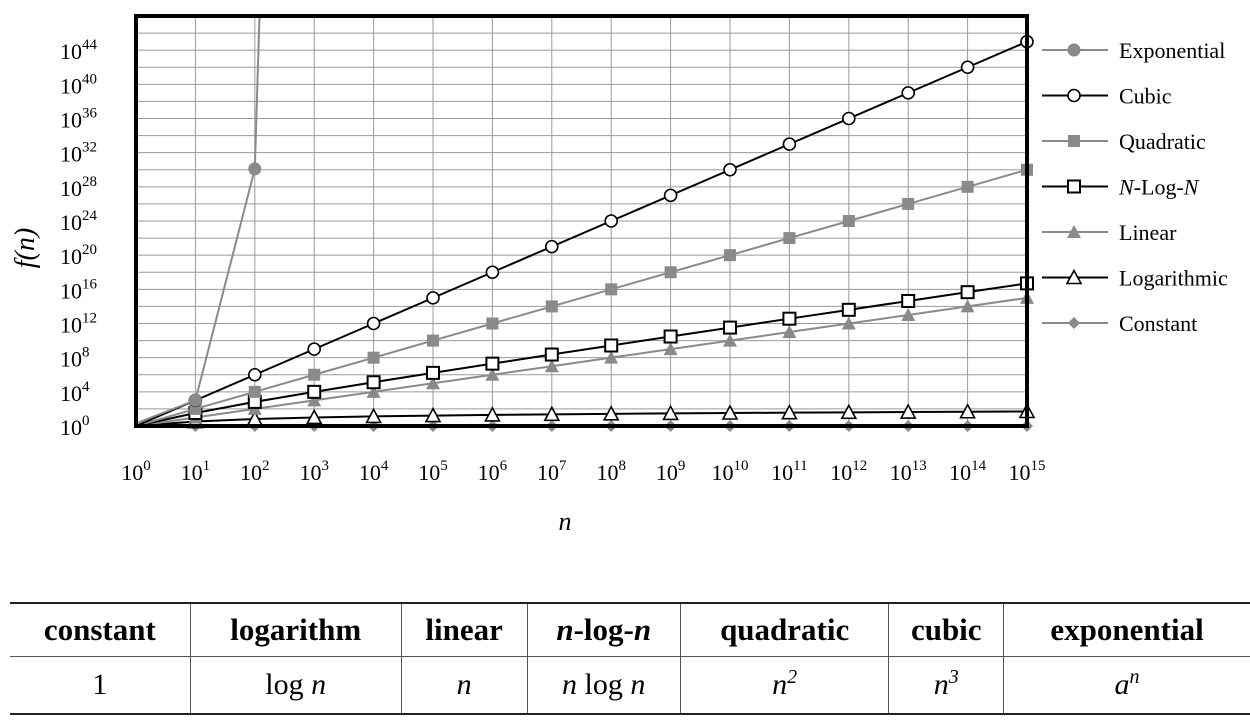 This screenshot has width=1250, height=724. What do you see at coordinates (78, 153) in the screenshot?
I see `y-tick-label: 1032` at bounding box center [78, 153].